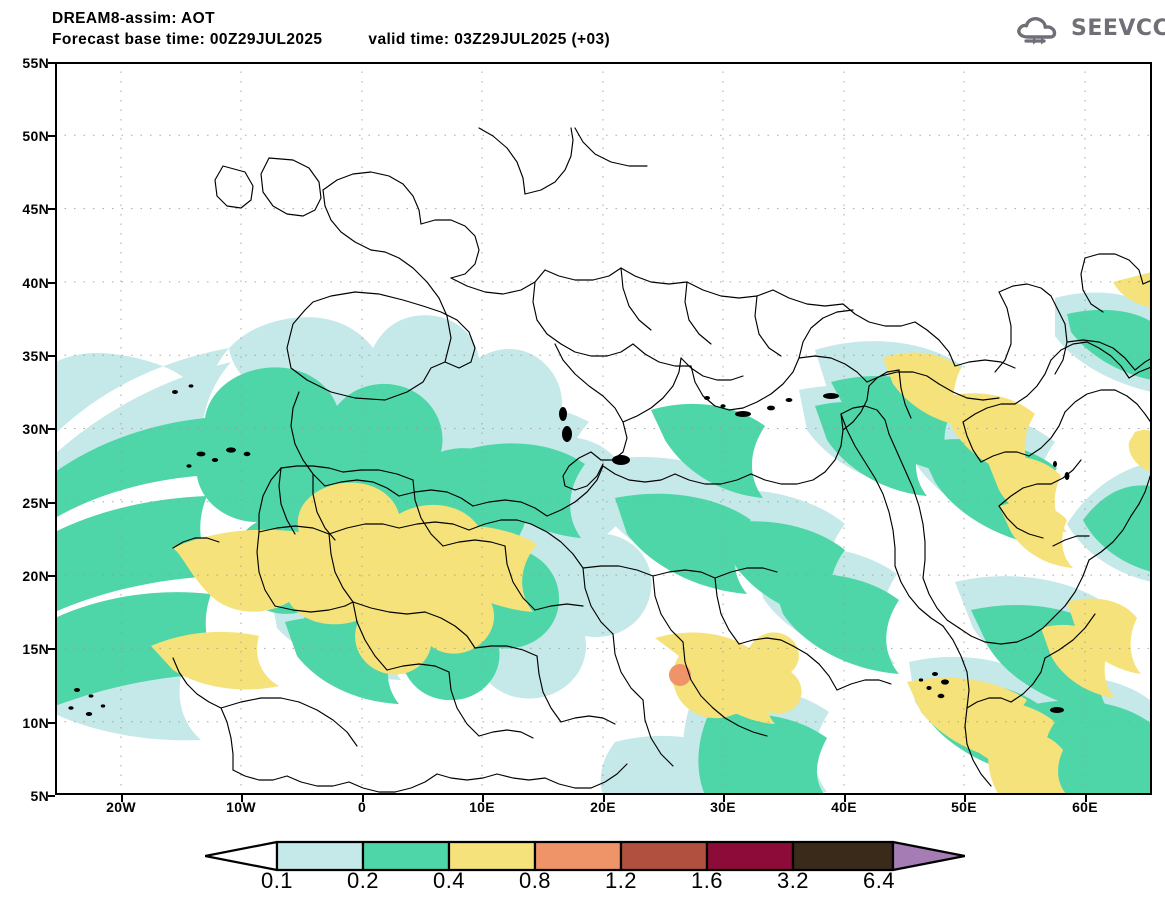 The height and width of the screenshot is (905, 1165). Describe the element at coordinates (844, 807) in the screenshot. I see `x-tick-label: 40E` at that location.